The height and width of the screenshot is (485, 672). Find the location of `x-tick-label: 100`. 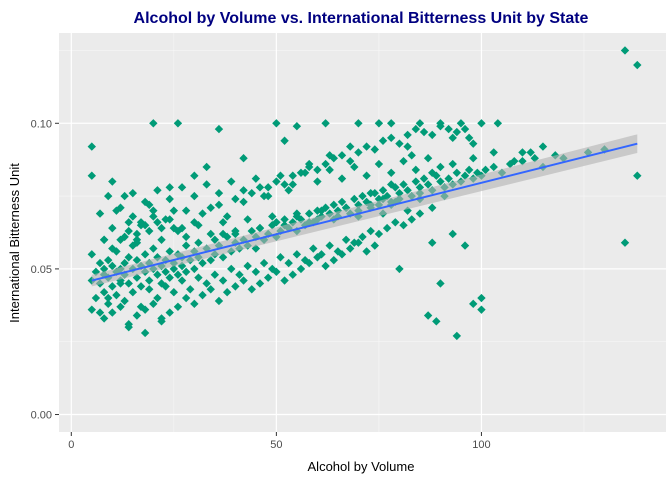

x-tick-label: 100 is located at coordinates (481, 445).